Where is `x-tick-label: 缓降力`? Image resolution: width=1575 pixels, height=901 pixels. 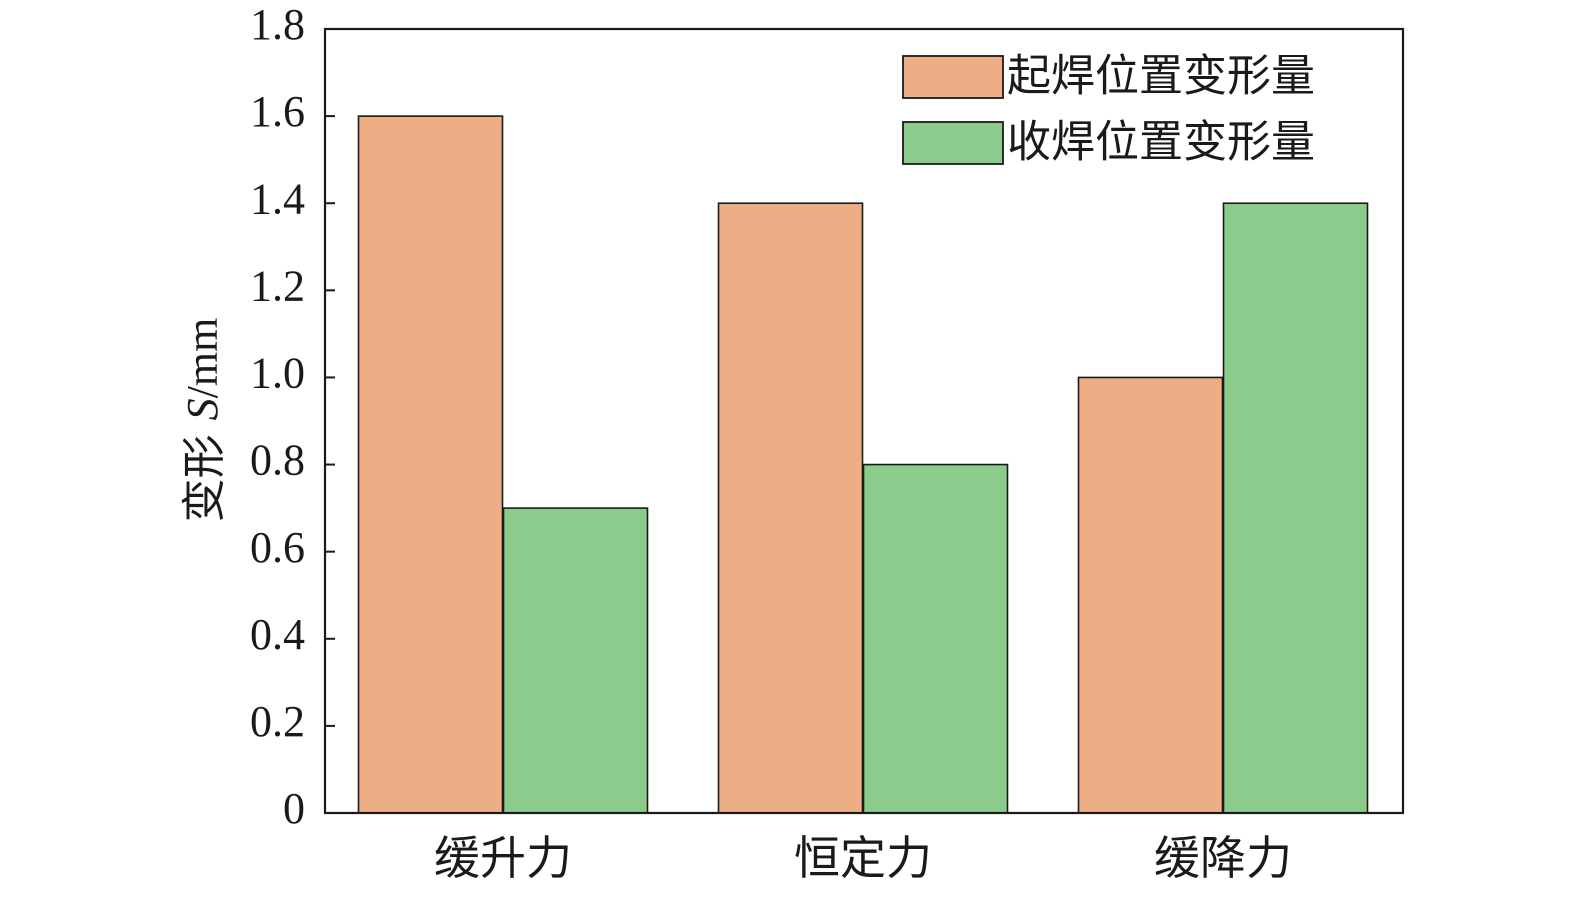
x-tick-label: 缓降力 is located at coordinates (1223, 858).